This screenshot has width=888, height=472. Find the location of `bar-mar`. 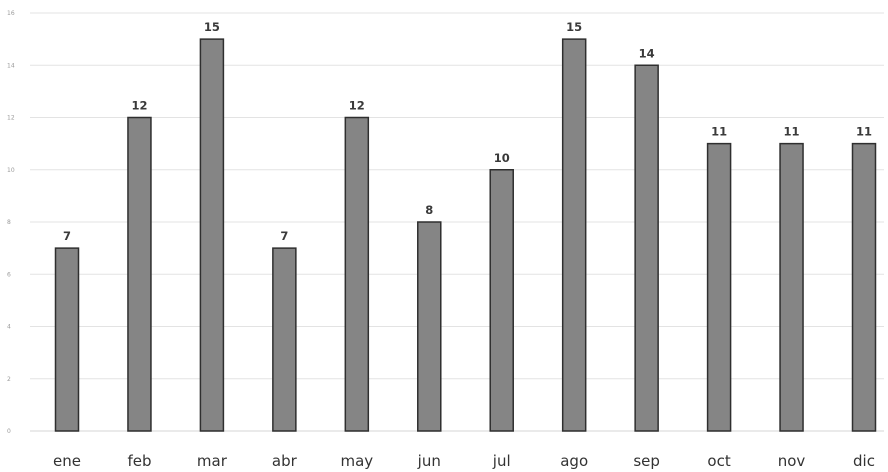

bar-mar is located at coordinates (212, 235).